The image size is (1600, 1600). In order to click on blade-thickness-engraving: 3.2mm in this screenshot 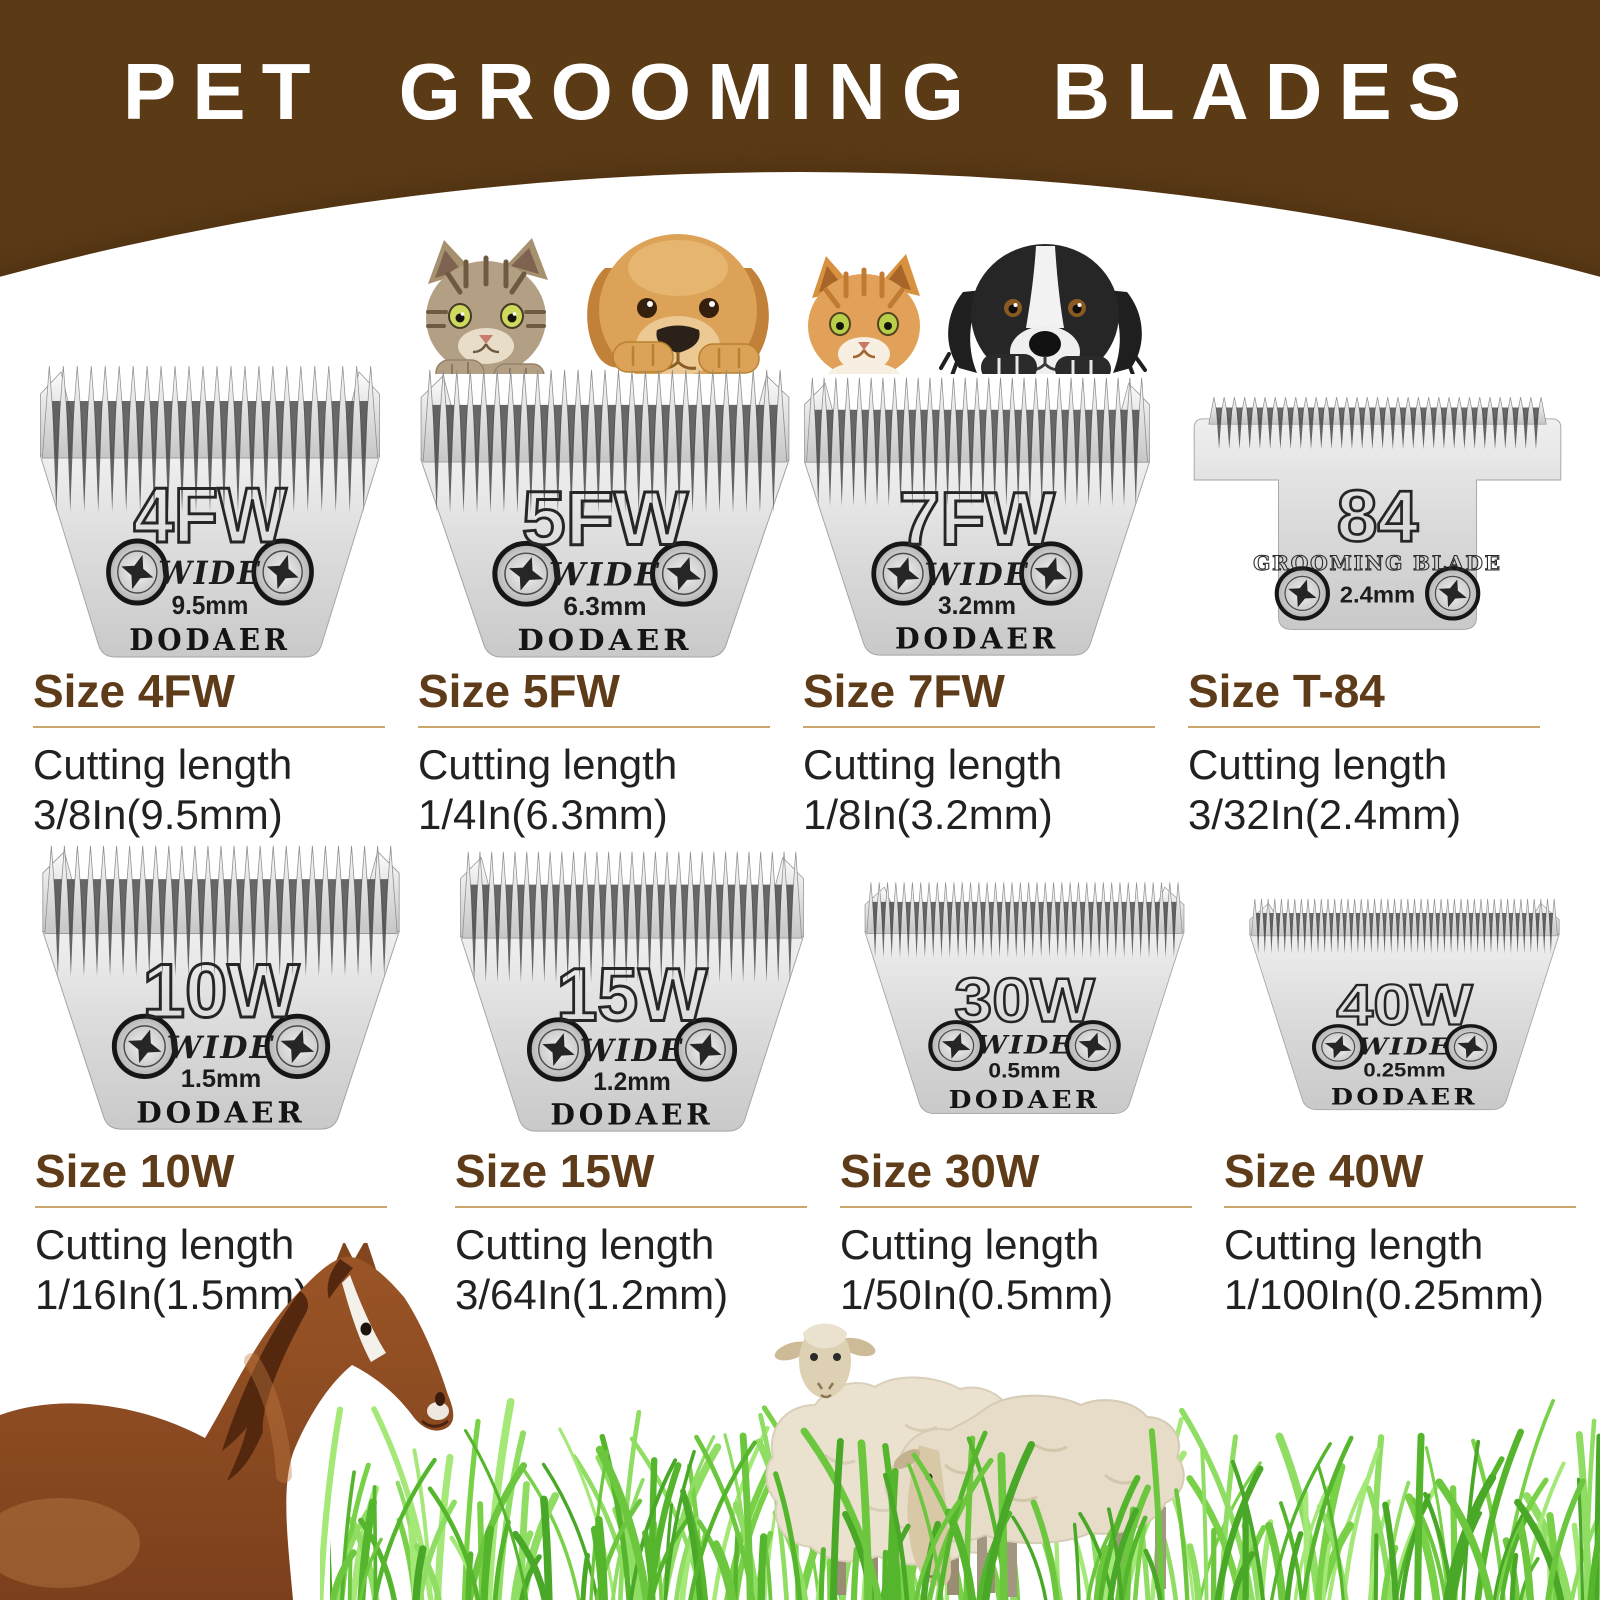, I will do `click(977, 606)`.